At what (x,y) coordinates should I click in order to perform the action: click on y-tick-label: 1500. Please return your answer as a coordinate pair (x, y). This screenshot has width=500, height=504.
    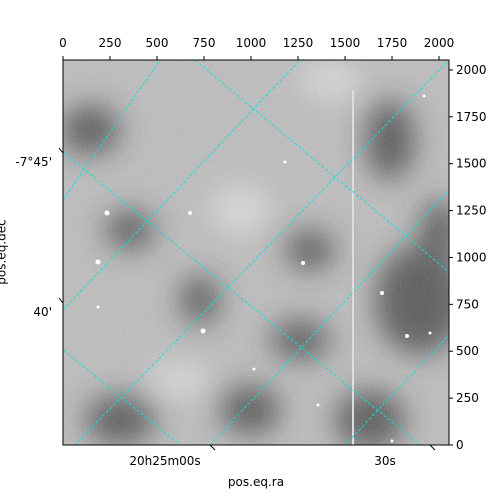
    Looking at the image, I should click on (471, 164).